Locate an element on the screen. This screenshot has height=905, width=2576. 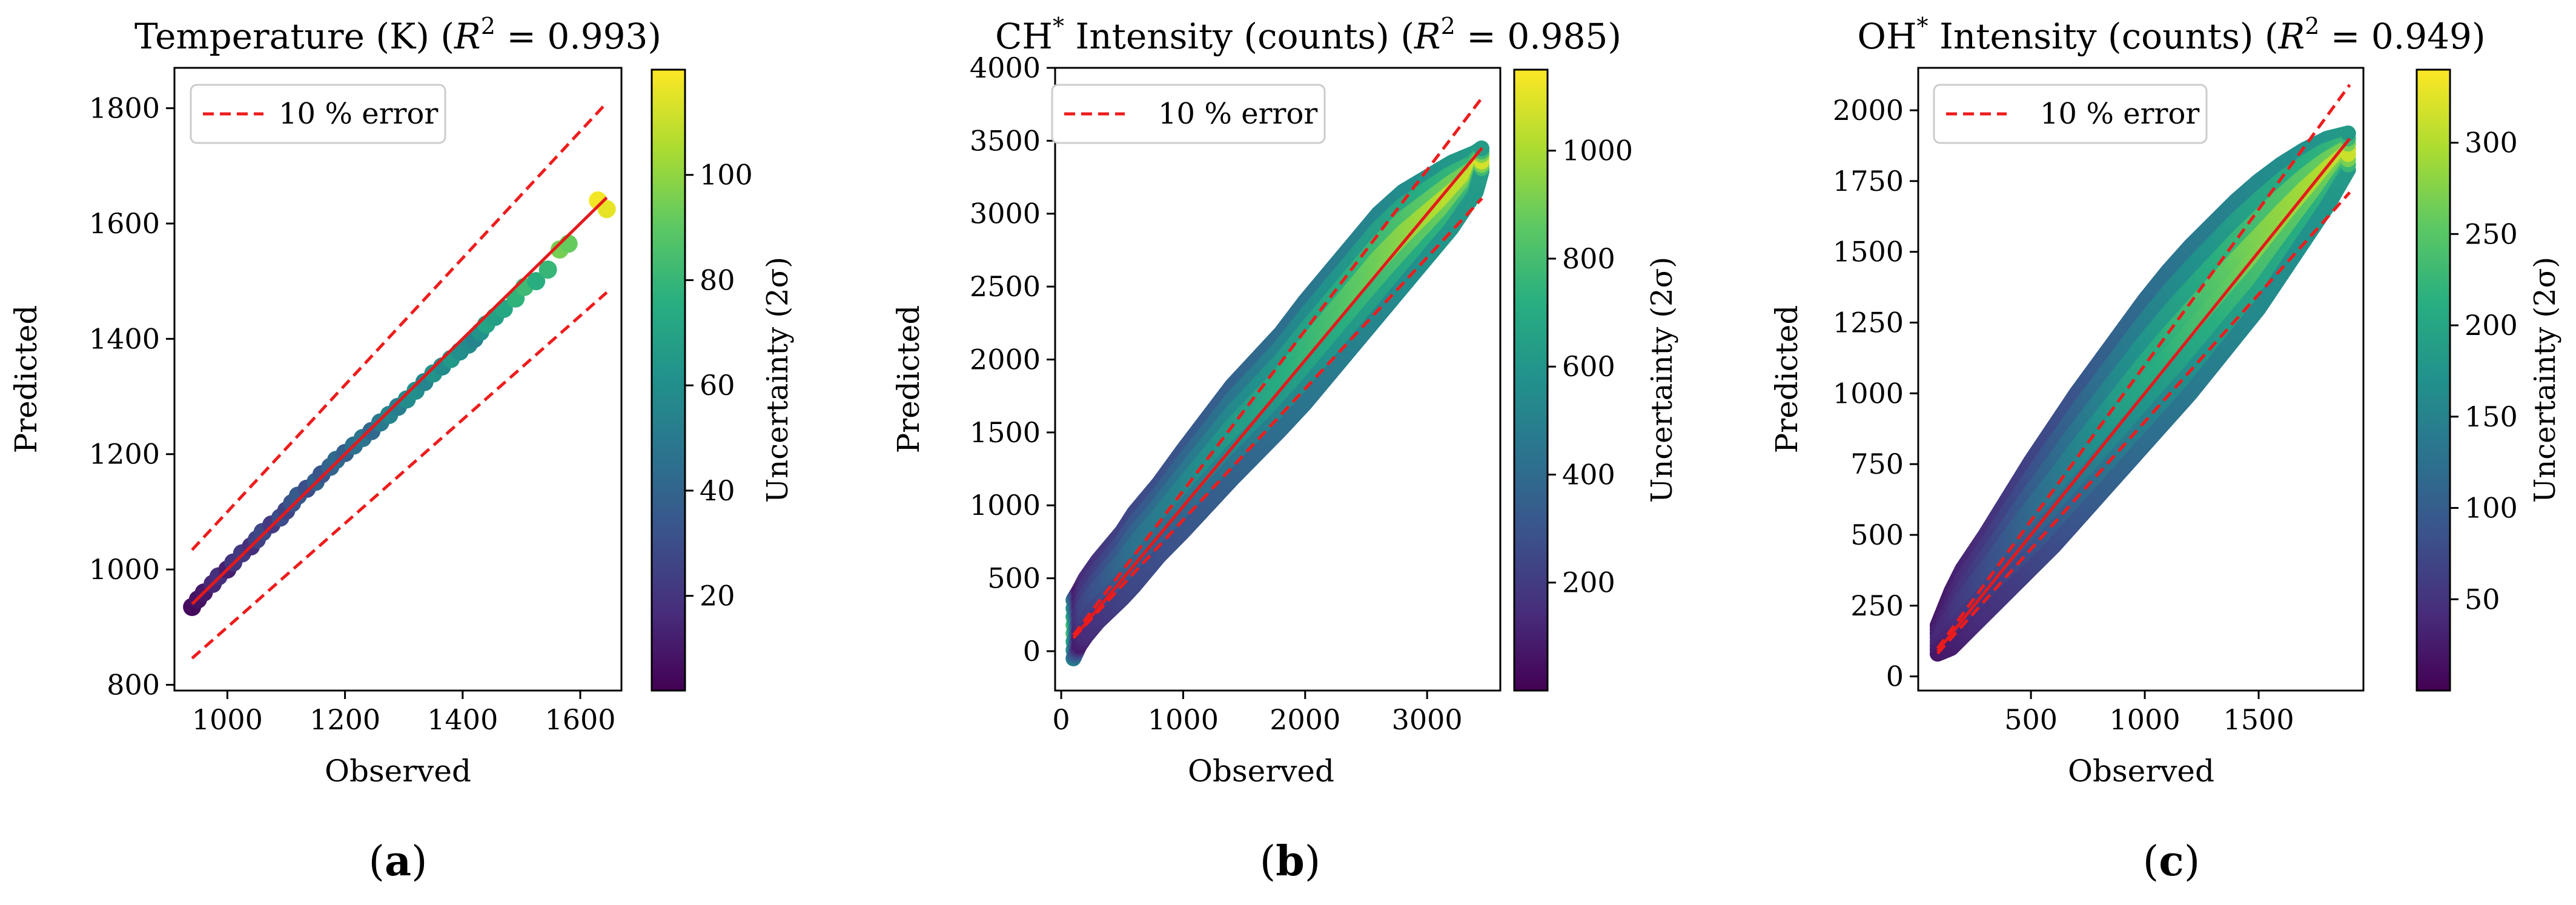
panel-a-x-axis-label: Observed is located at coordinates (398, 771).